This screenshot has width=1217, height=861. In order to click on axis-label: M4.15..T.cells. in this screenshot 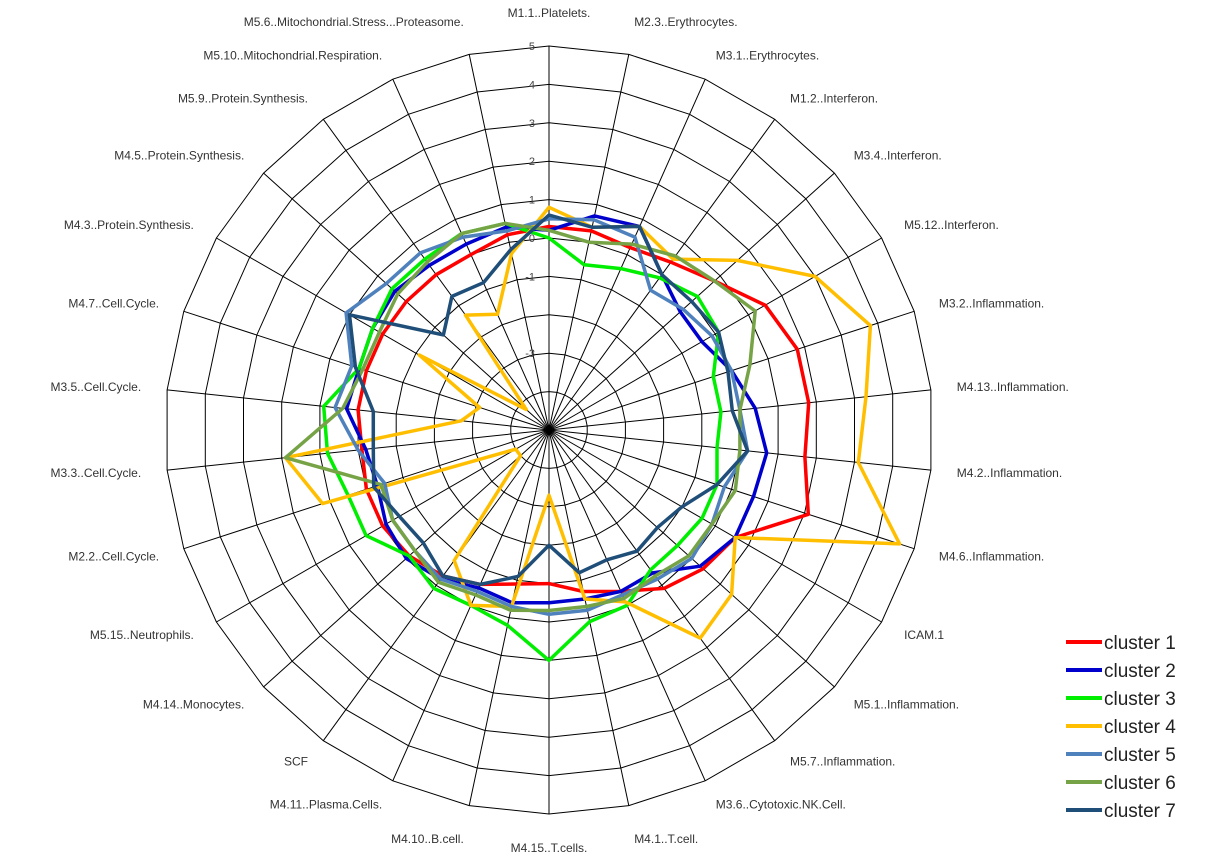, I will do `click(549, 848)`.